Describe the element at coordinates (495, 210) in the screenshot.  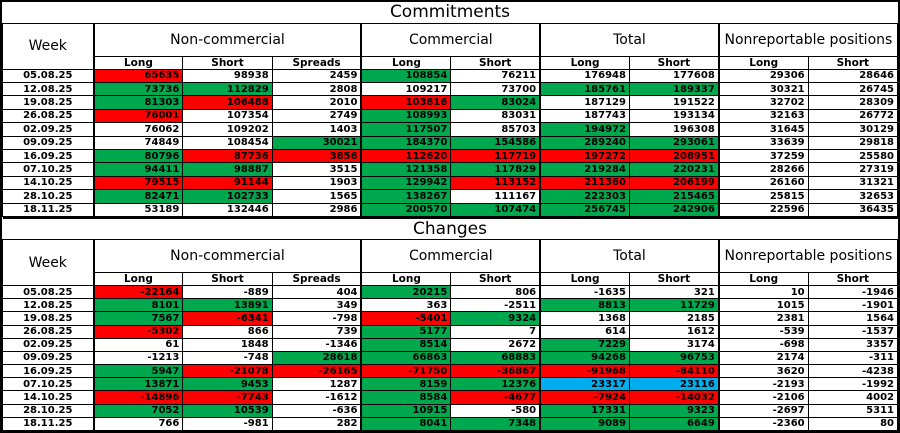
I see `value-cell: 107474` at that location.